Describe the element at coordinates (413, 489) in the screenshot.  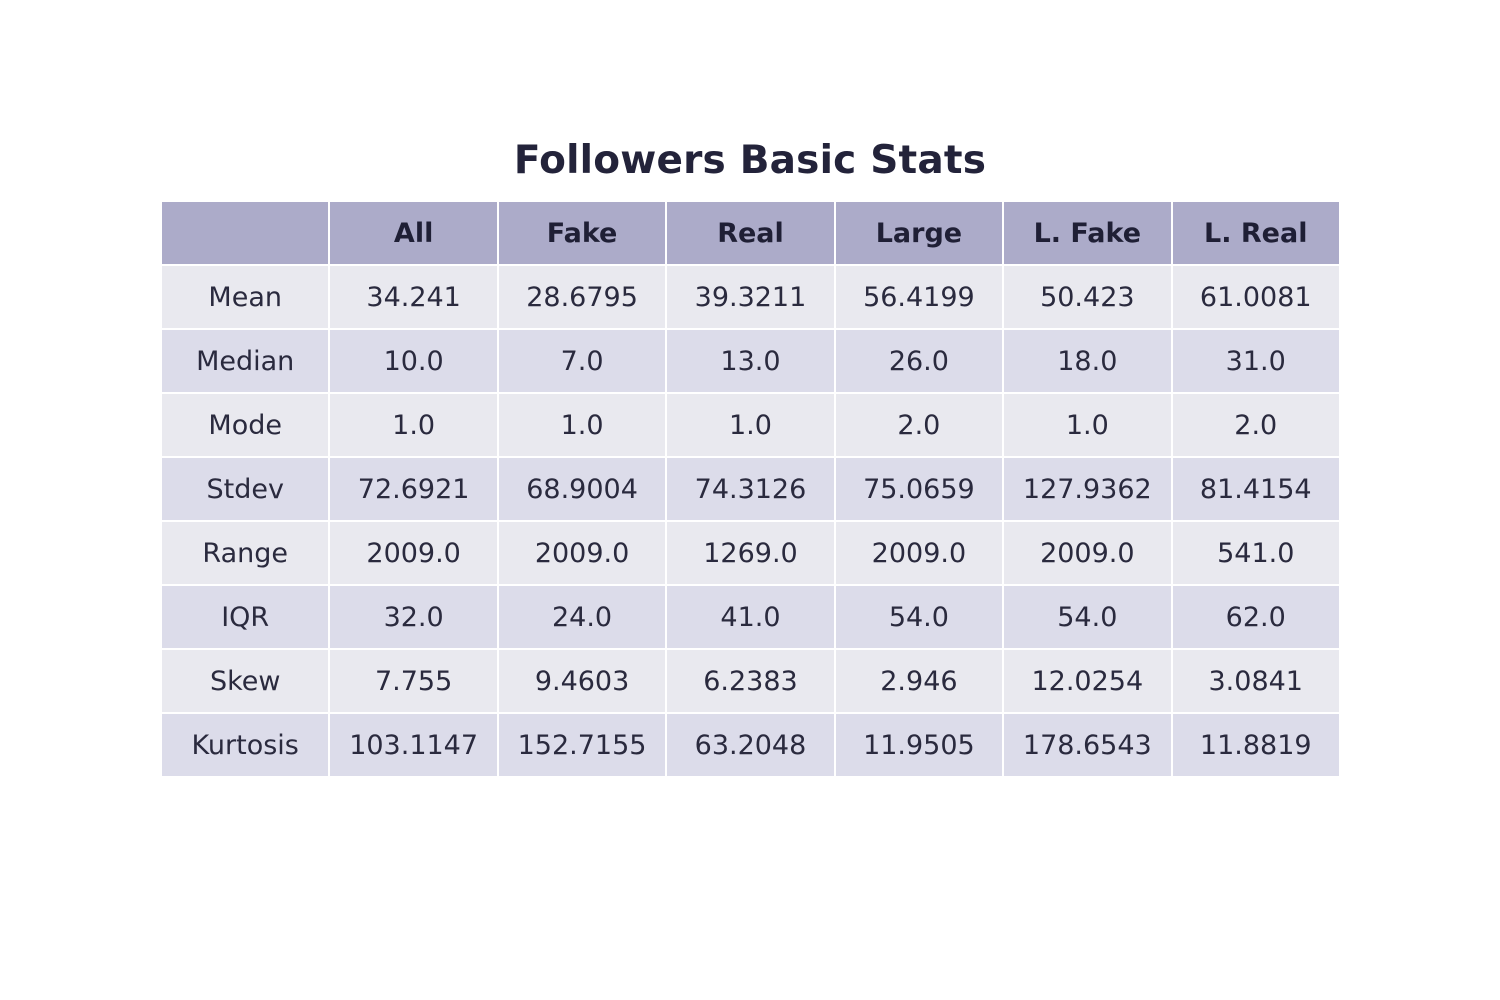
I see `table-cell: 72.6921` at that location.